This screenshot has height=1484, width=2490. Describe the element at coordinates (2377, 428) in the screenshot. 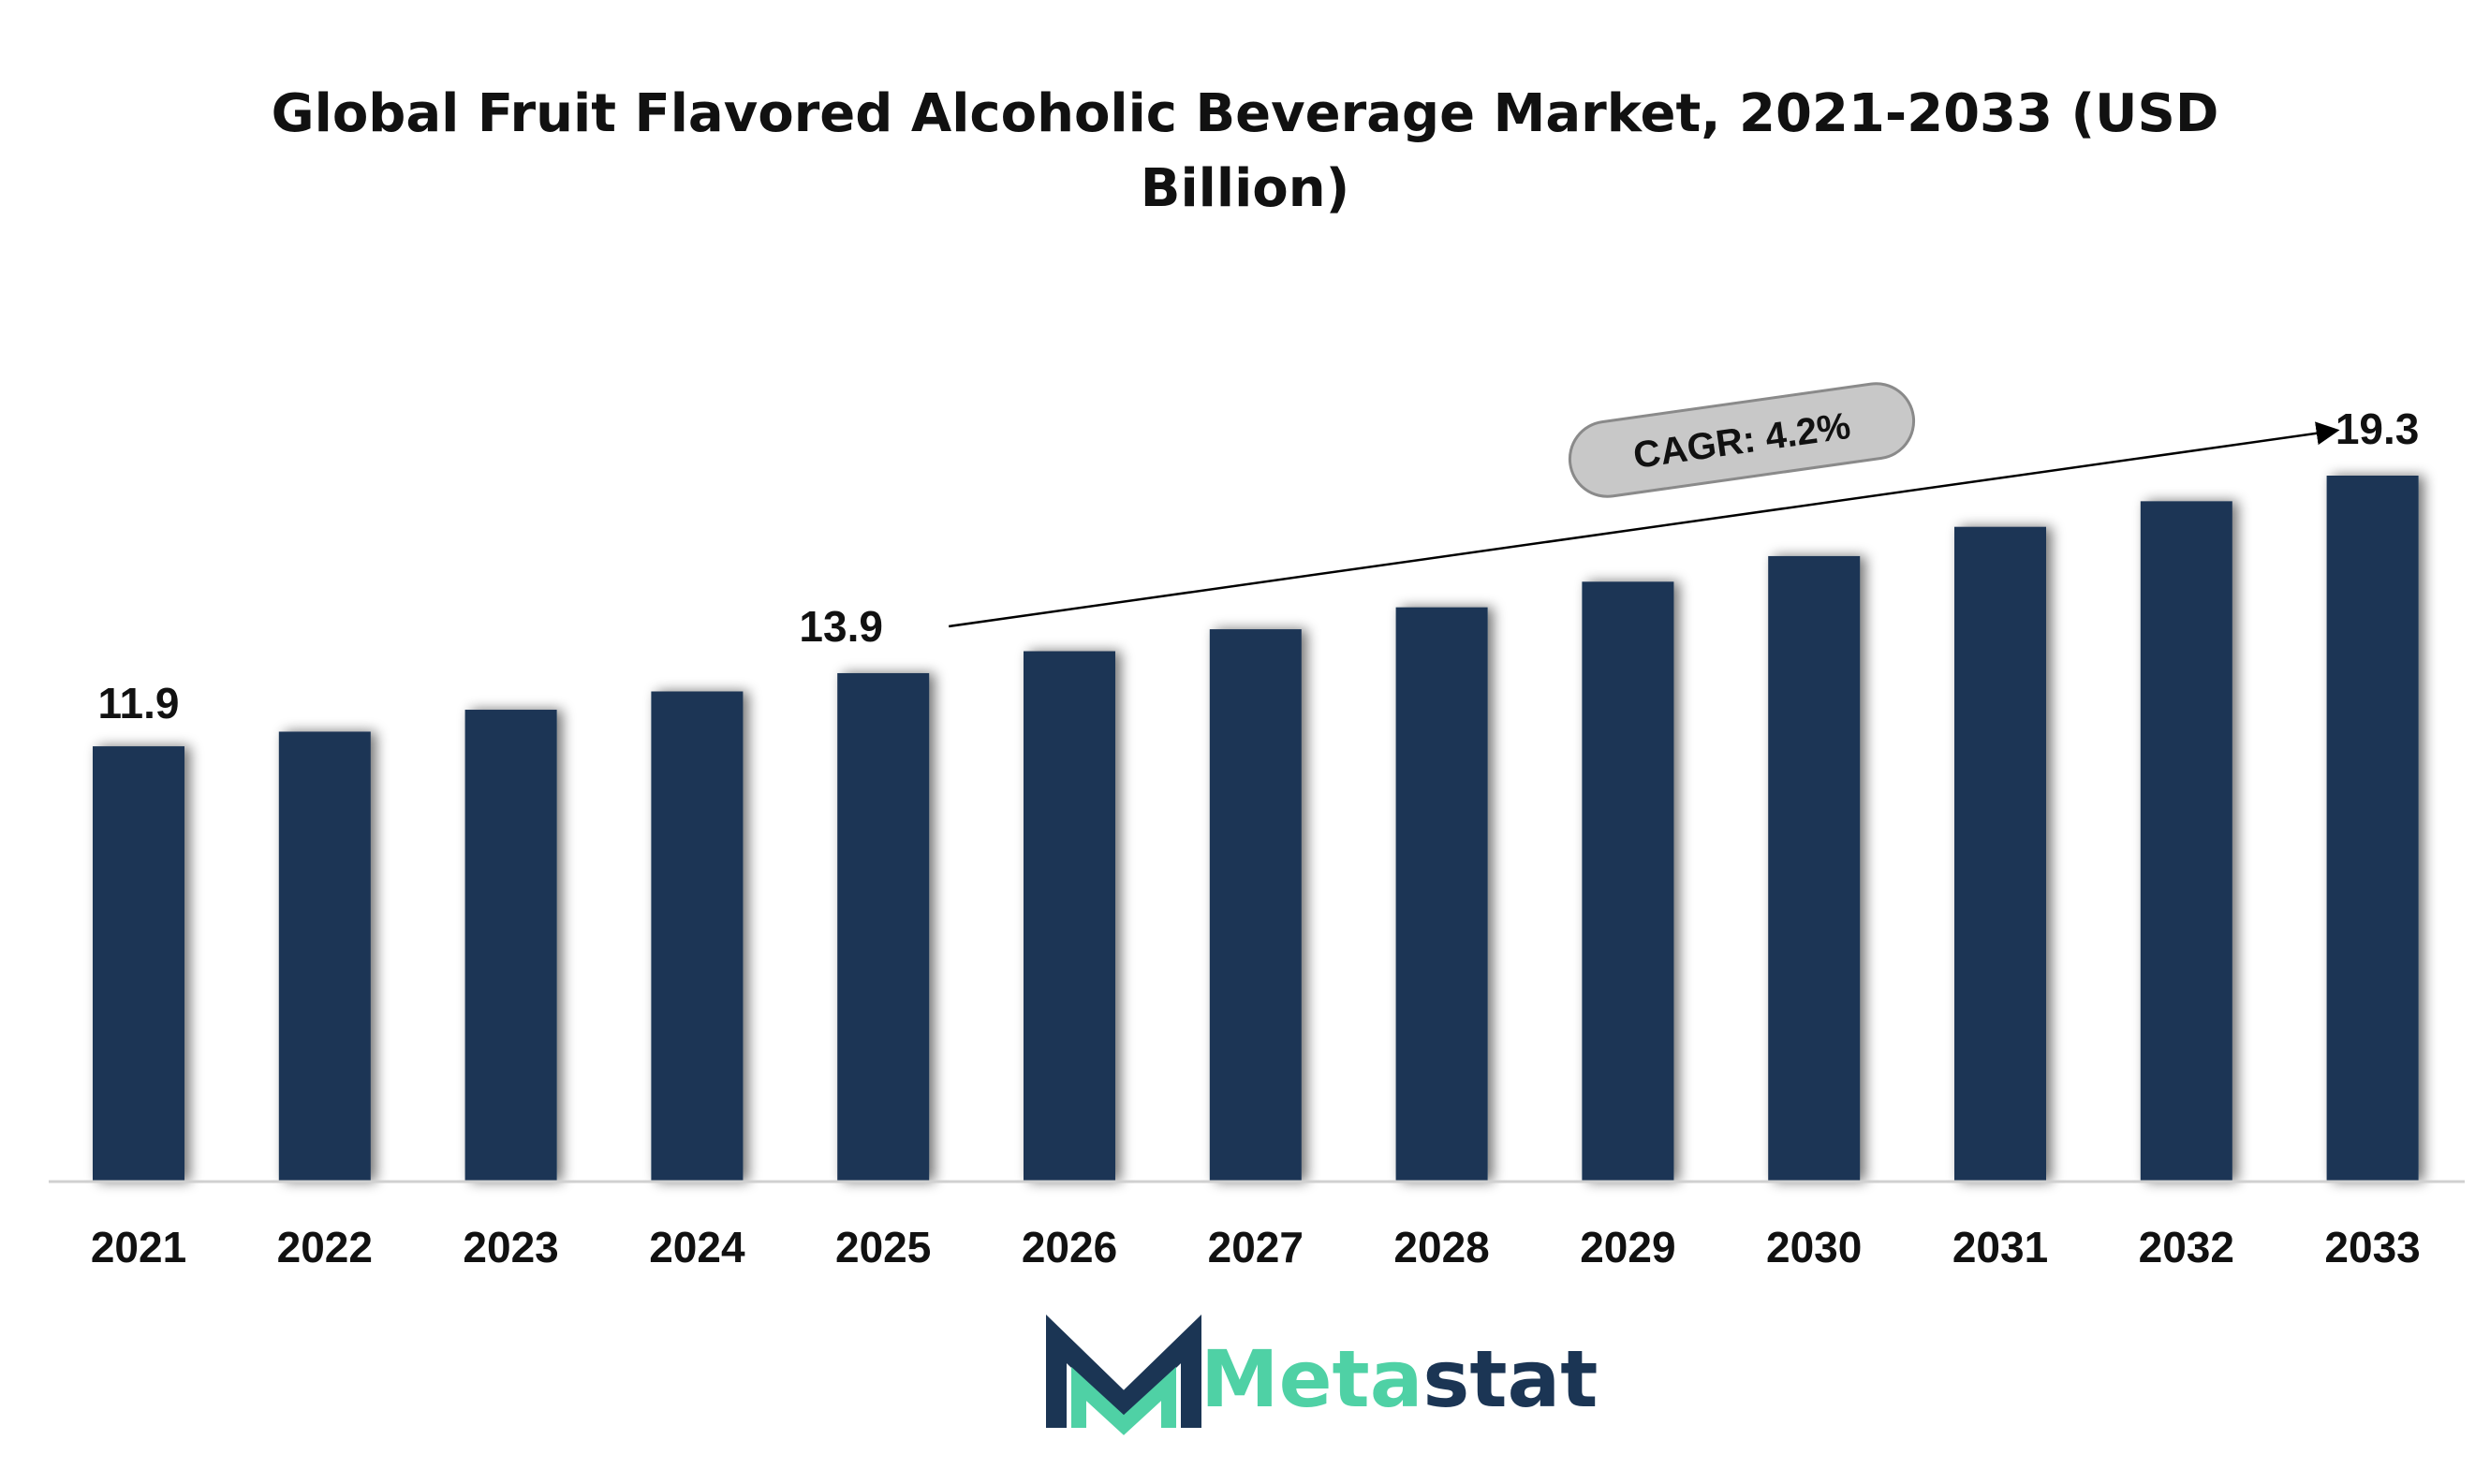

I see `data-label-2033: 19.3` at that location.